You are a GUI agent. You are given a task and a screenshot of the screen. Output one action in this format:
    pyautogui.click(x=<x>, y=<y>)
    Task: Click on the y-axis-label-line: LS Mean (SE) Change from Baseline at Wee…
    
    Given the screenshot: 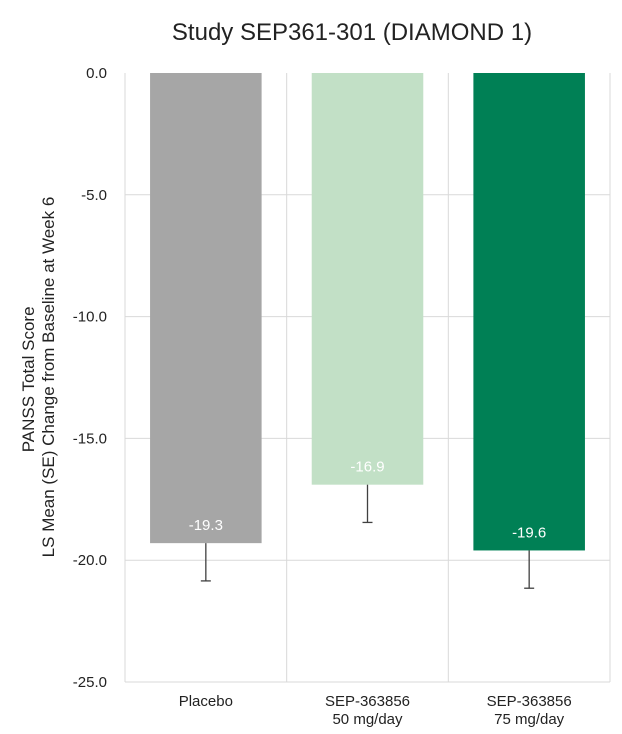 What is the action you would take?
    pyautogui.click(x=48, y=377)
    